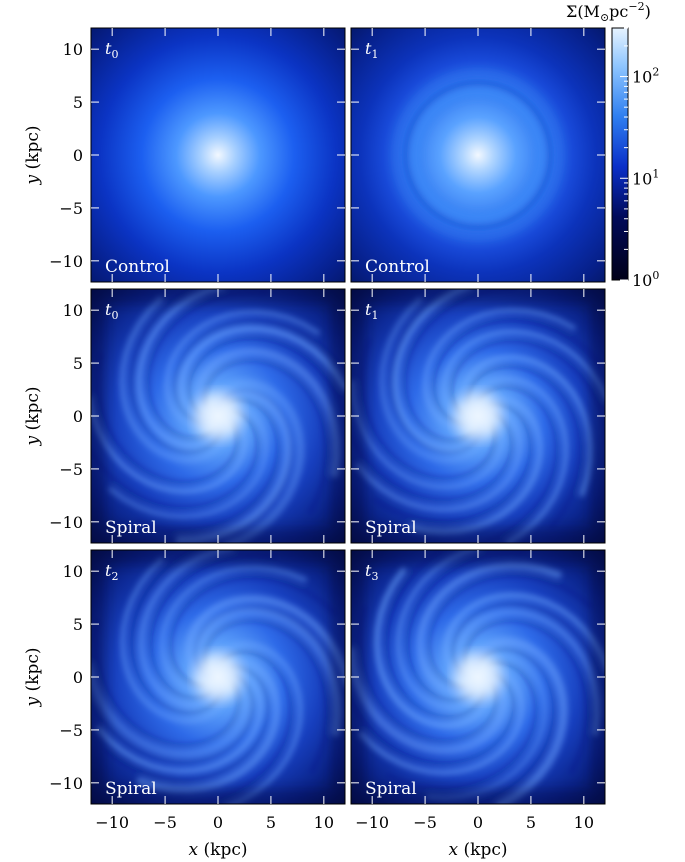  I want to click on panel-spiral-t0: t0 Spiral, so click(218, 416).